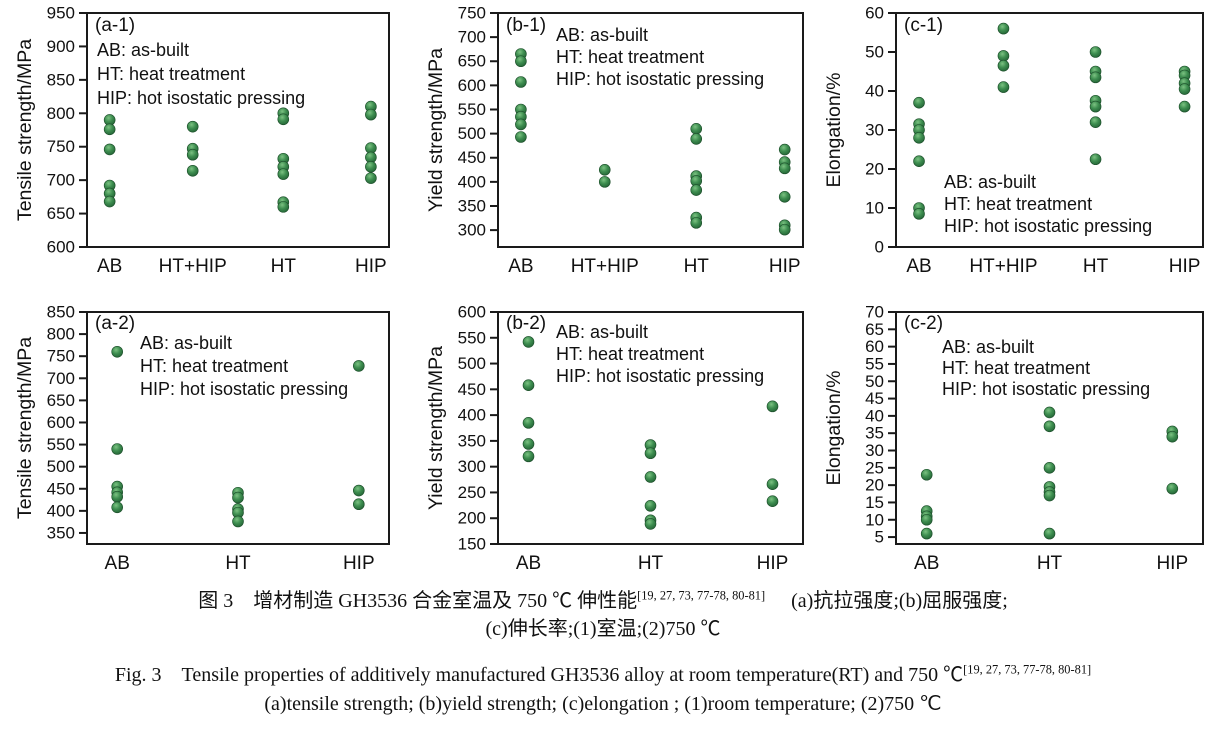  I want to click on y-tick-label: 350, so click(472, 205).